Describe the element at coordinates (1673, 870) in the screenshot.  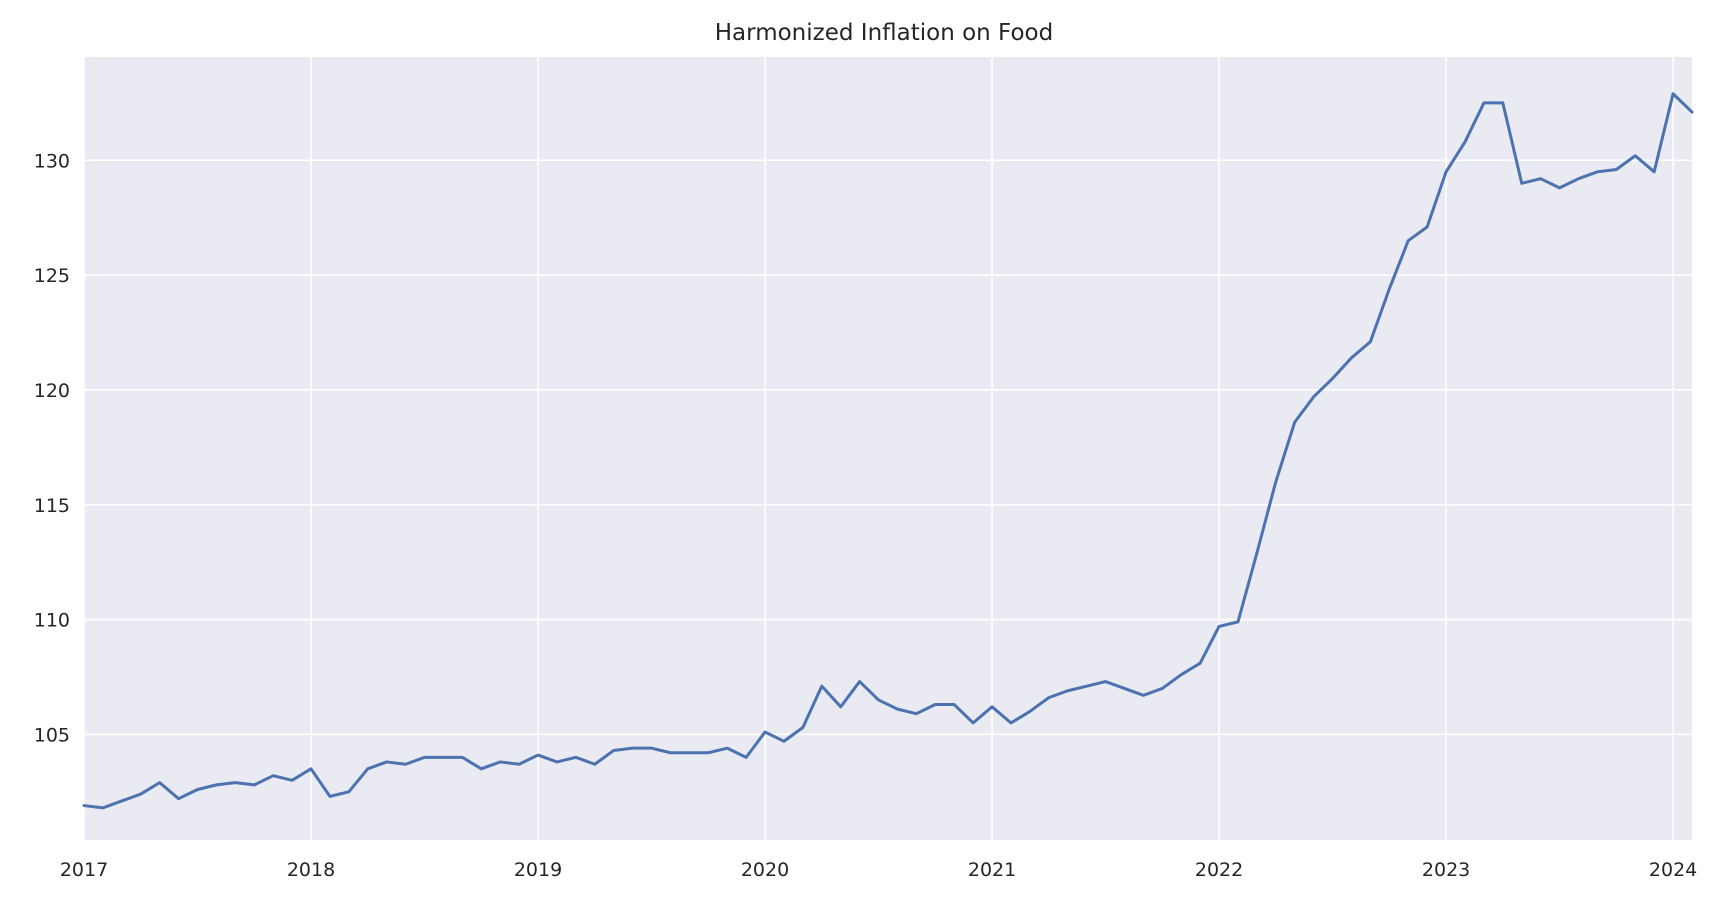
I see `x-tick-label: 2024` at that location.